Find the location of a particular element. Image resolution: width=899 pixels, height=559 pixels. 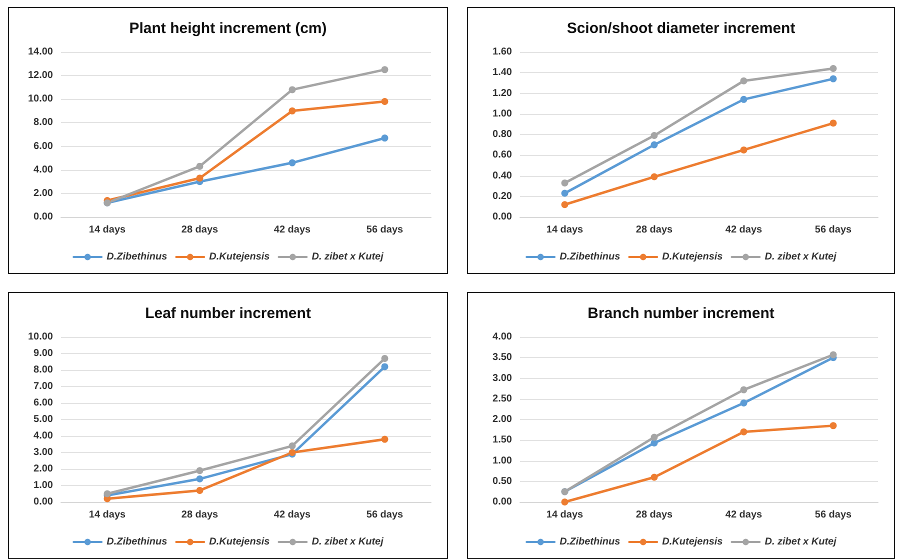

y-tick-label: 7.00 is located at coordinates (44, 386).